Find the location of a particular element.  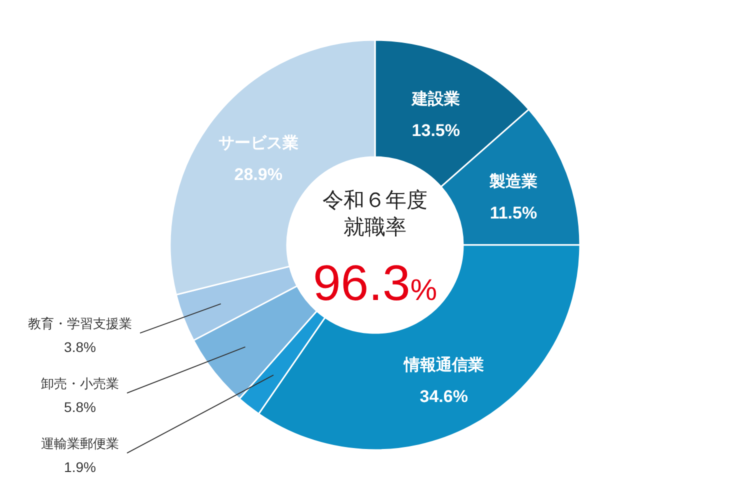

slice-label: 教育・学習支援業 is located at coordinates (80, 324).